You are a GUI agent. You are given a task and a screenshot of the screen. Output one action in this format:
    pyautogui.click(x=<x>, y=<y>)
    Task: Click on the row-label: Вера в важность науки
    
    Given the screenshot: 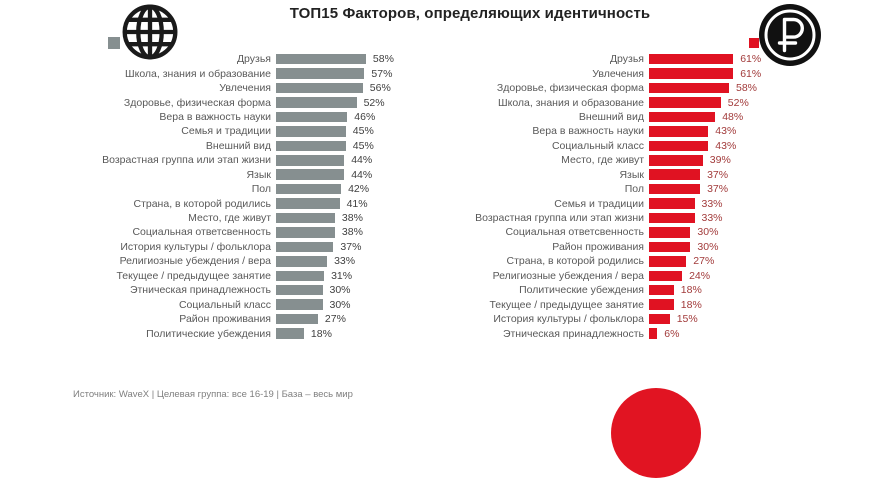 What is the action you would take?
    pyautogui.click(x=215, y=116)
    